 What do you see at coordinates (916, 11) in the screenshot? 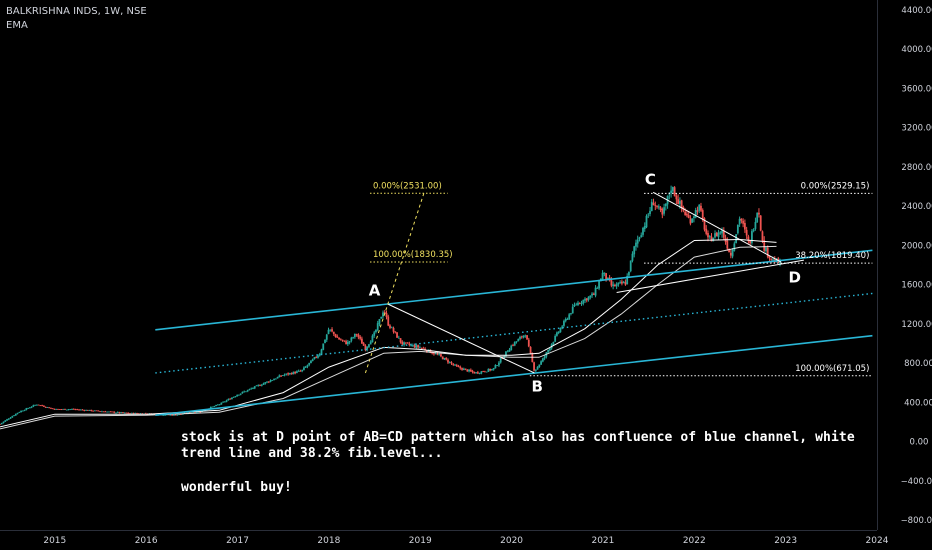
I see `y-tick-label: 4400.00` at bounding box center [916, 11].